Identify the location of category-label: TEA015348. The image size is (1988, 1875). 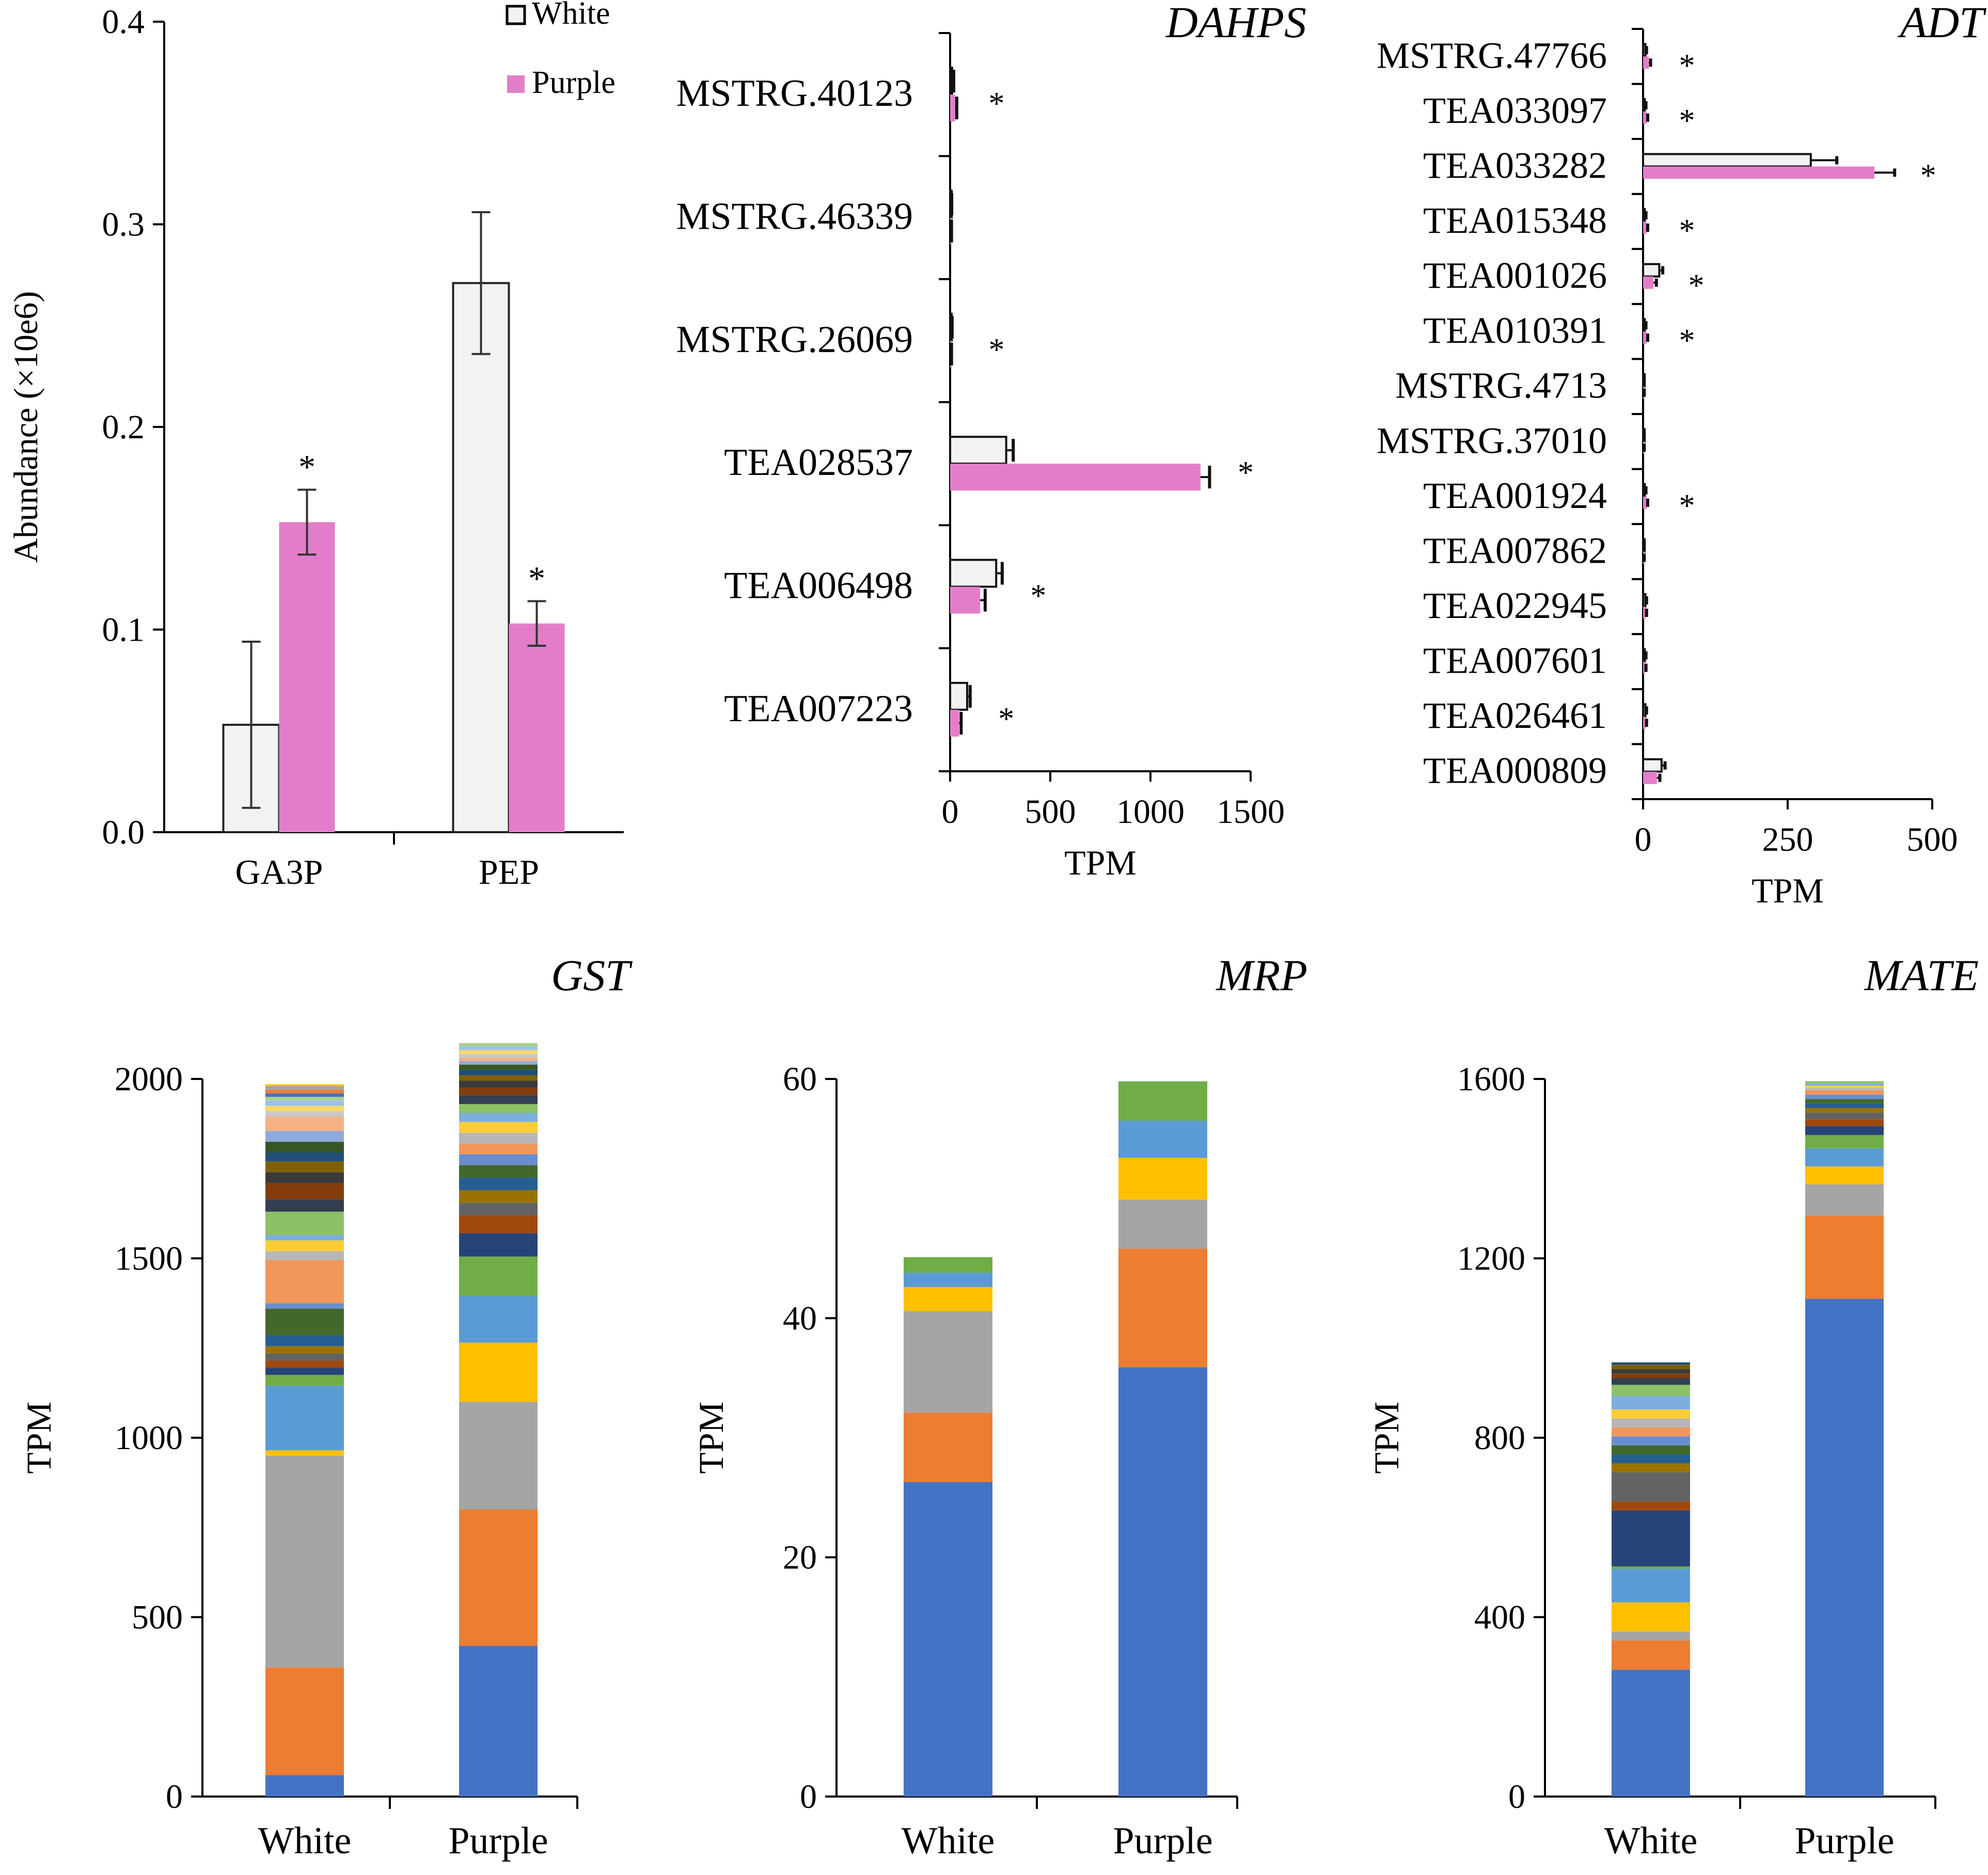
(1515, 220).